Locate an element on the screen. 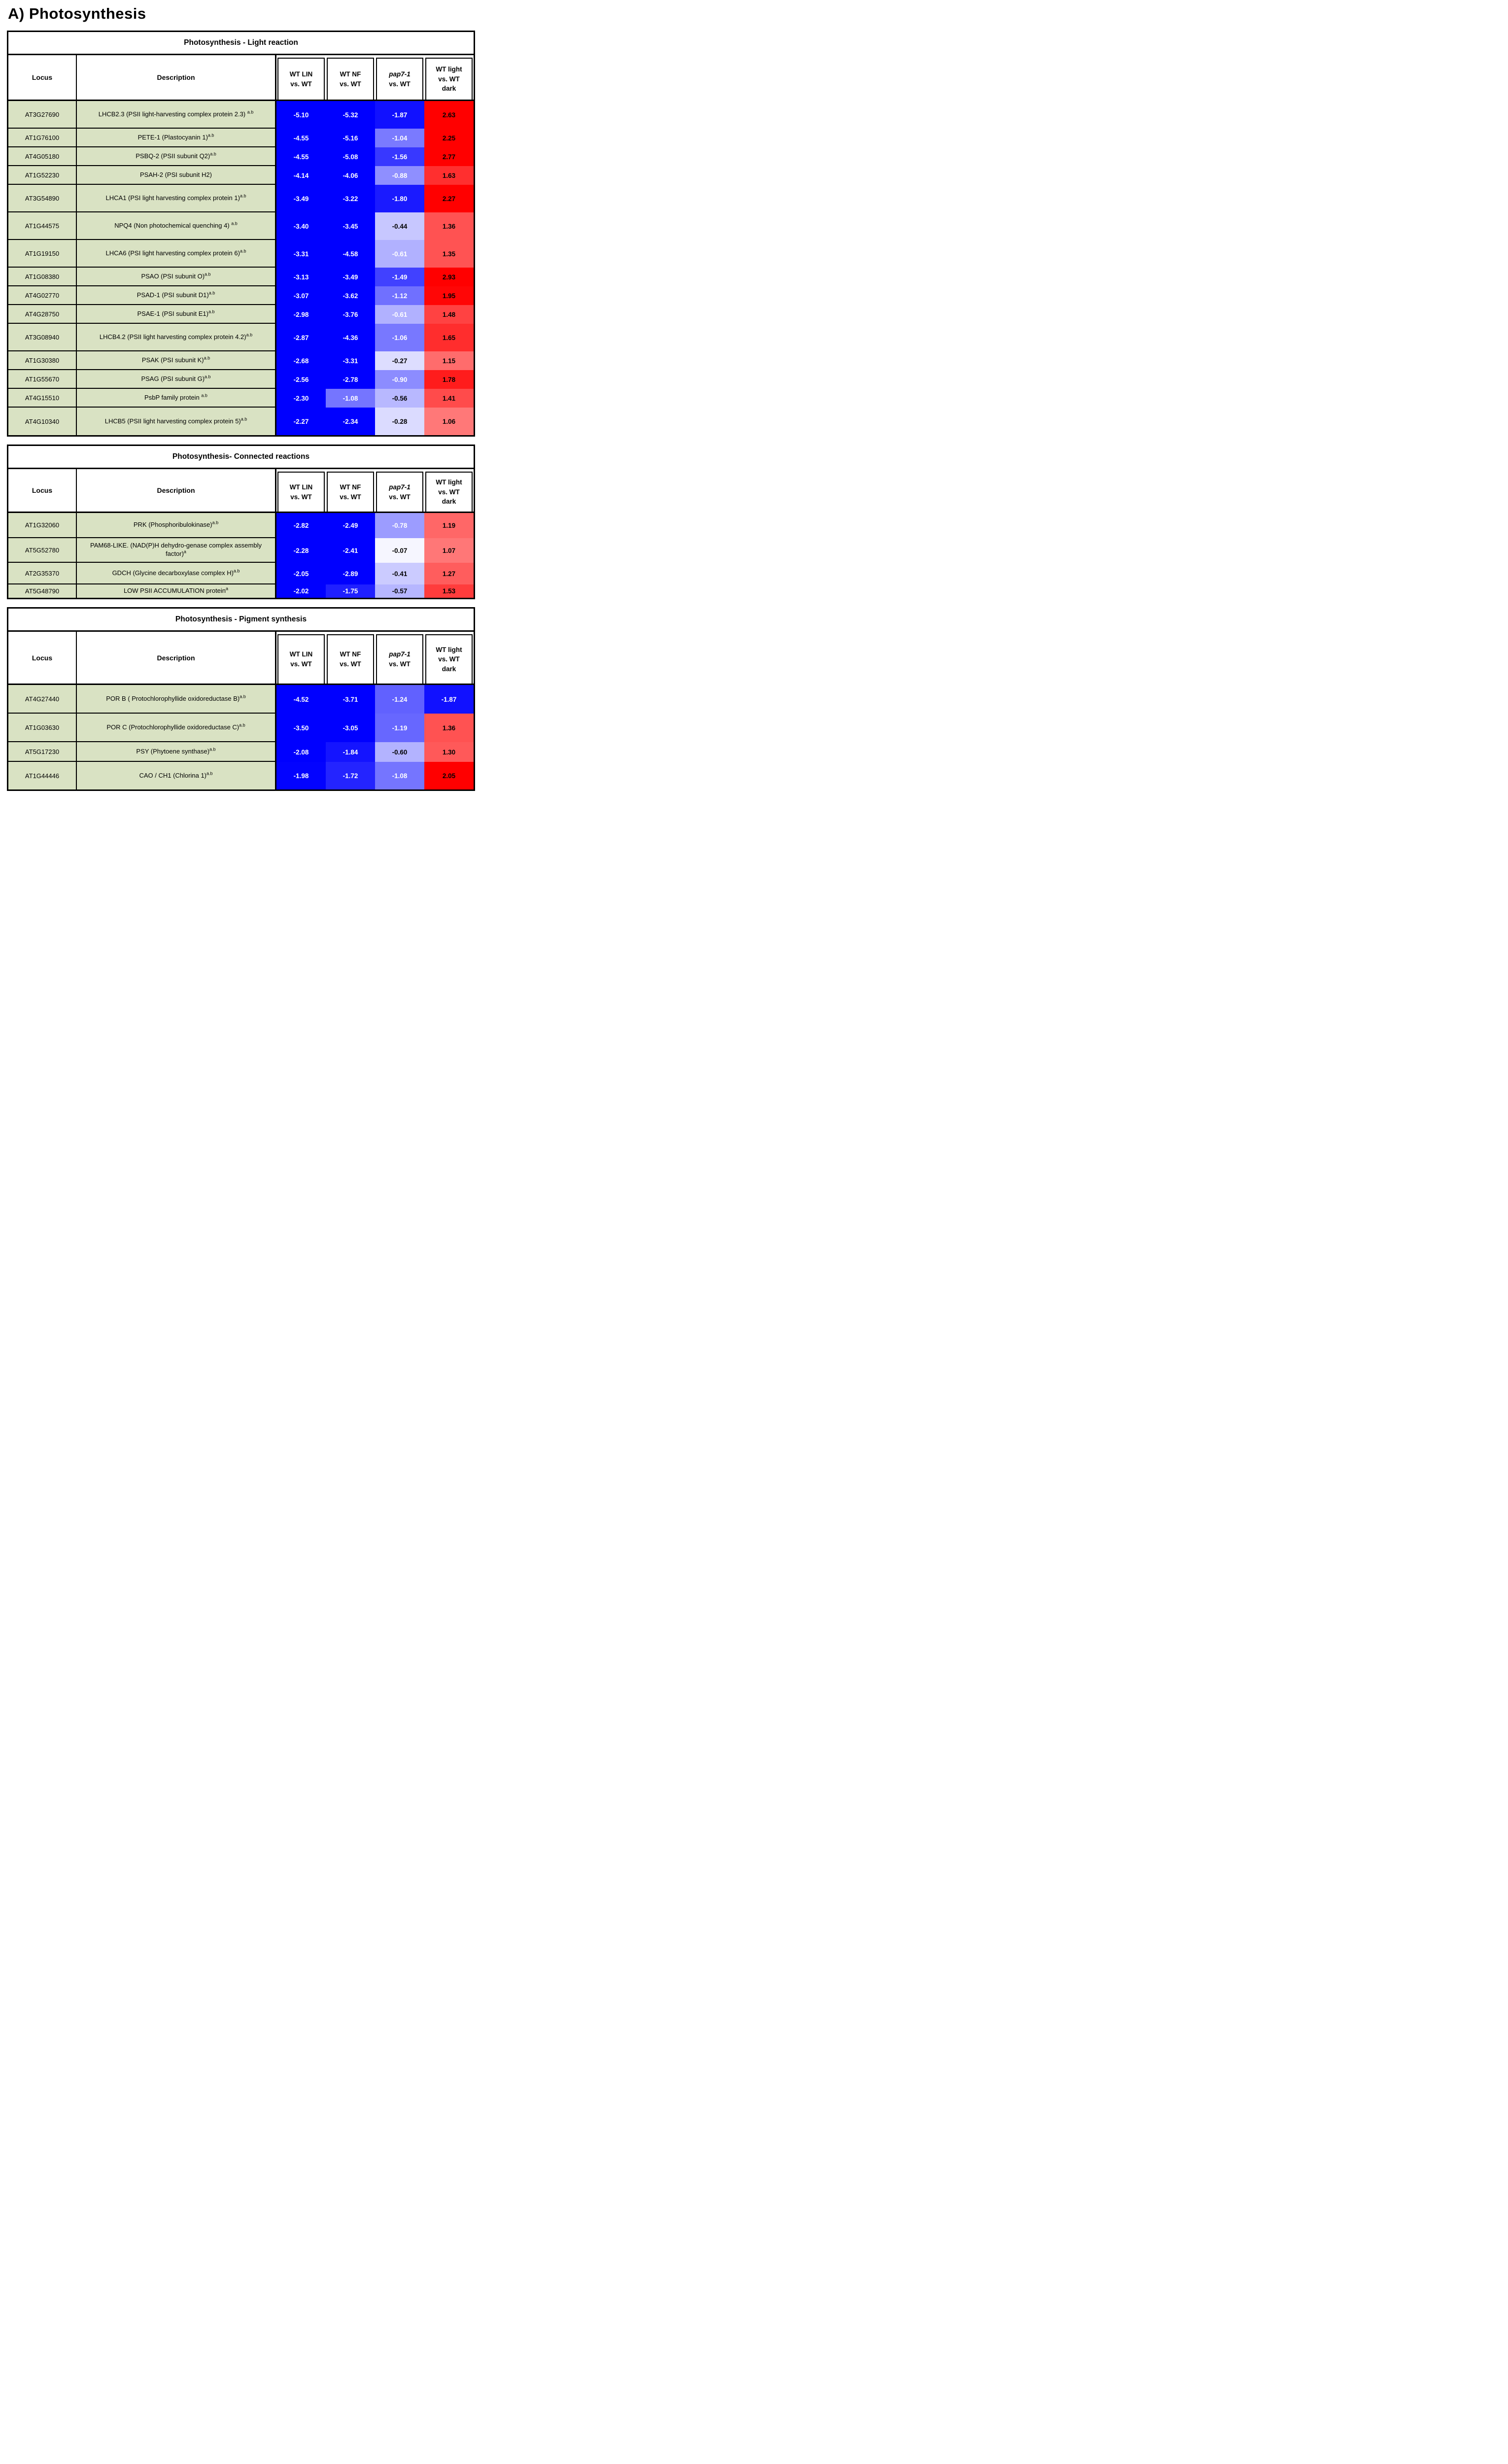  heatmap-cell: -3.31 is located at coordinates (301, 254).